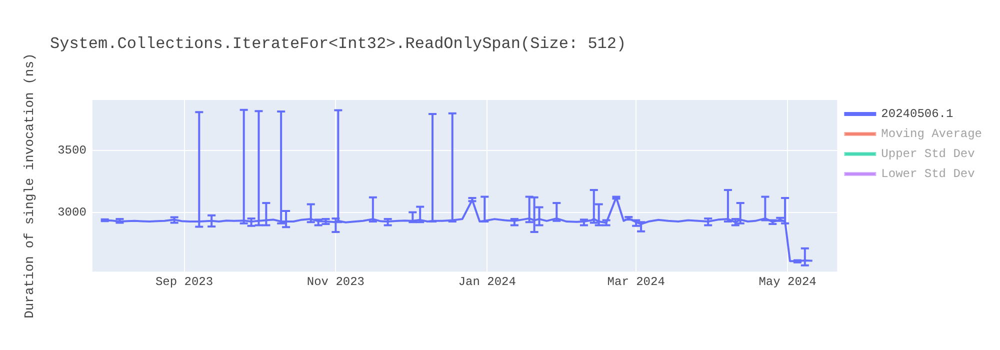 The image size is (1000, 350). What do you see at coordinates (487, 281) in the screenshot?
I see `x-tick-label: Jan 2024` at bounding box center [487, 281].